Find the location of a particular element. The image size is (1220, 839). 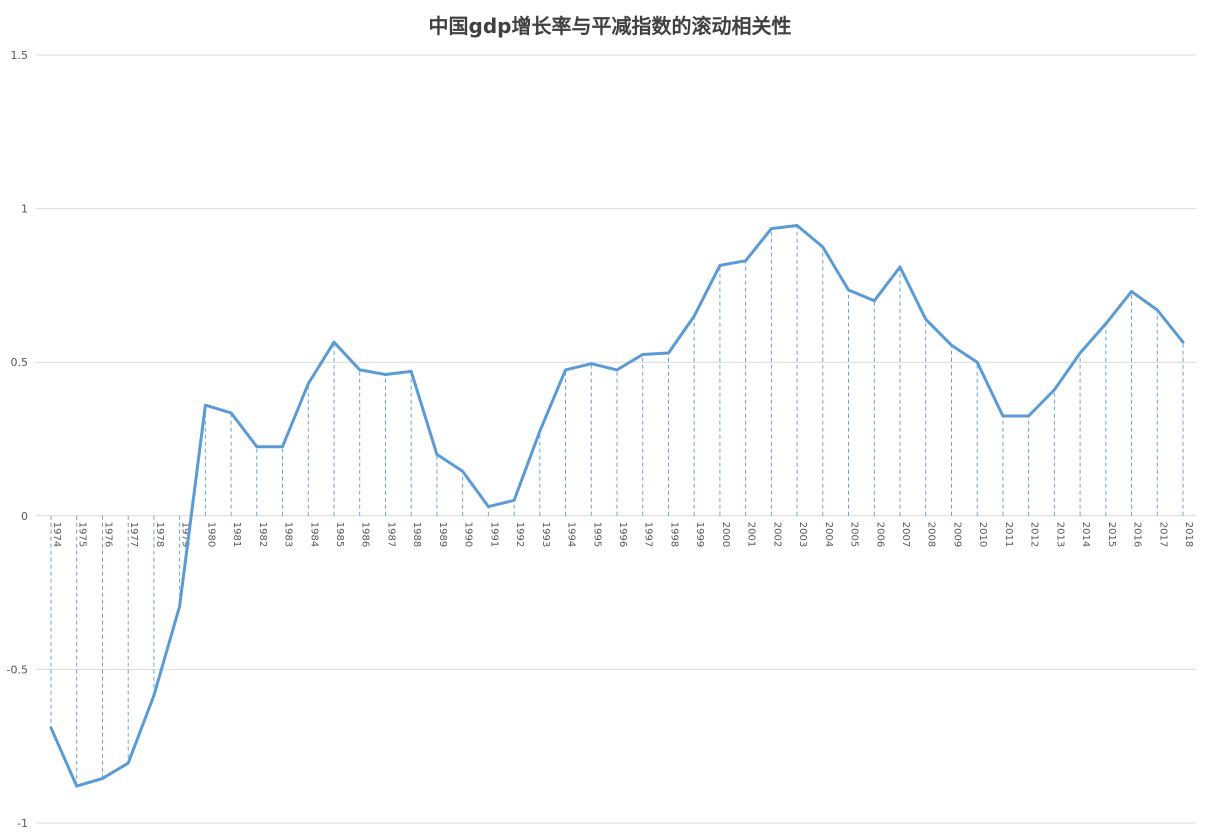

x-tick-label: 1977 is located at coordinates (133, 534).